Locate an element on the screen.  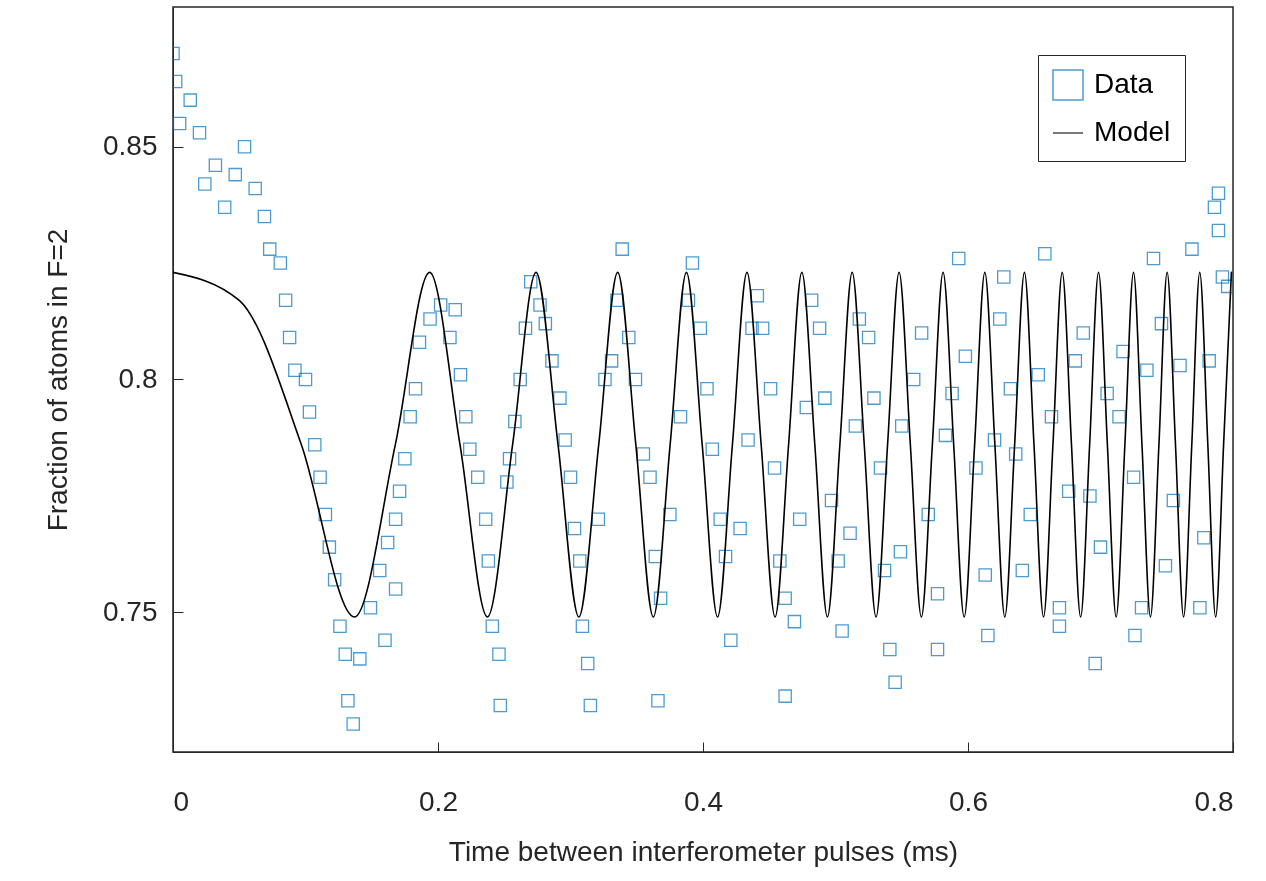
y-tick-label: 0.85 is located at coordinates (130, 146).